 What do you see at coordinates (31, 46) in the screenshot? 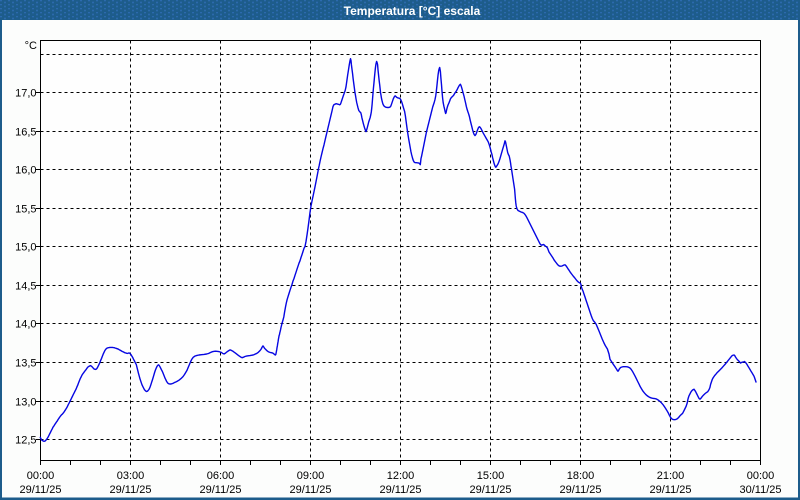
I see `svg-text: °C` at bounding box center [31, 46].